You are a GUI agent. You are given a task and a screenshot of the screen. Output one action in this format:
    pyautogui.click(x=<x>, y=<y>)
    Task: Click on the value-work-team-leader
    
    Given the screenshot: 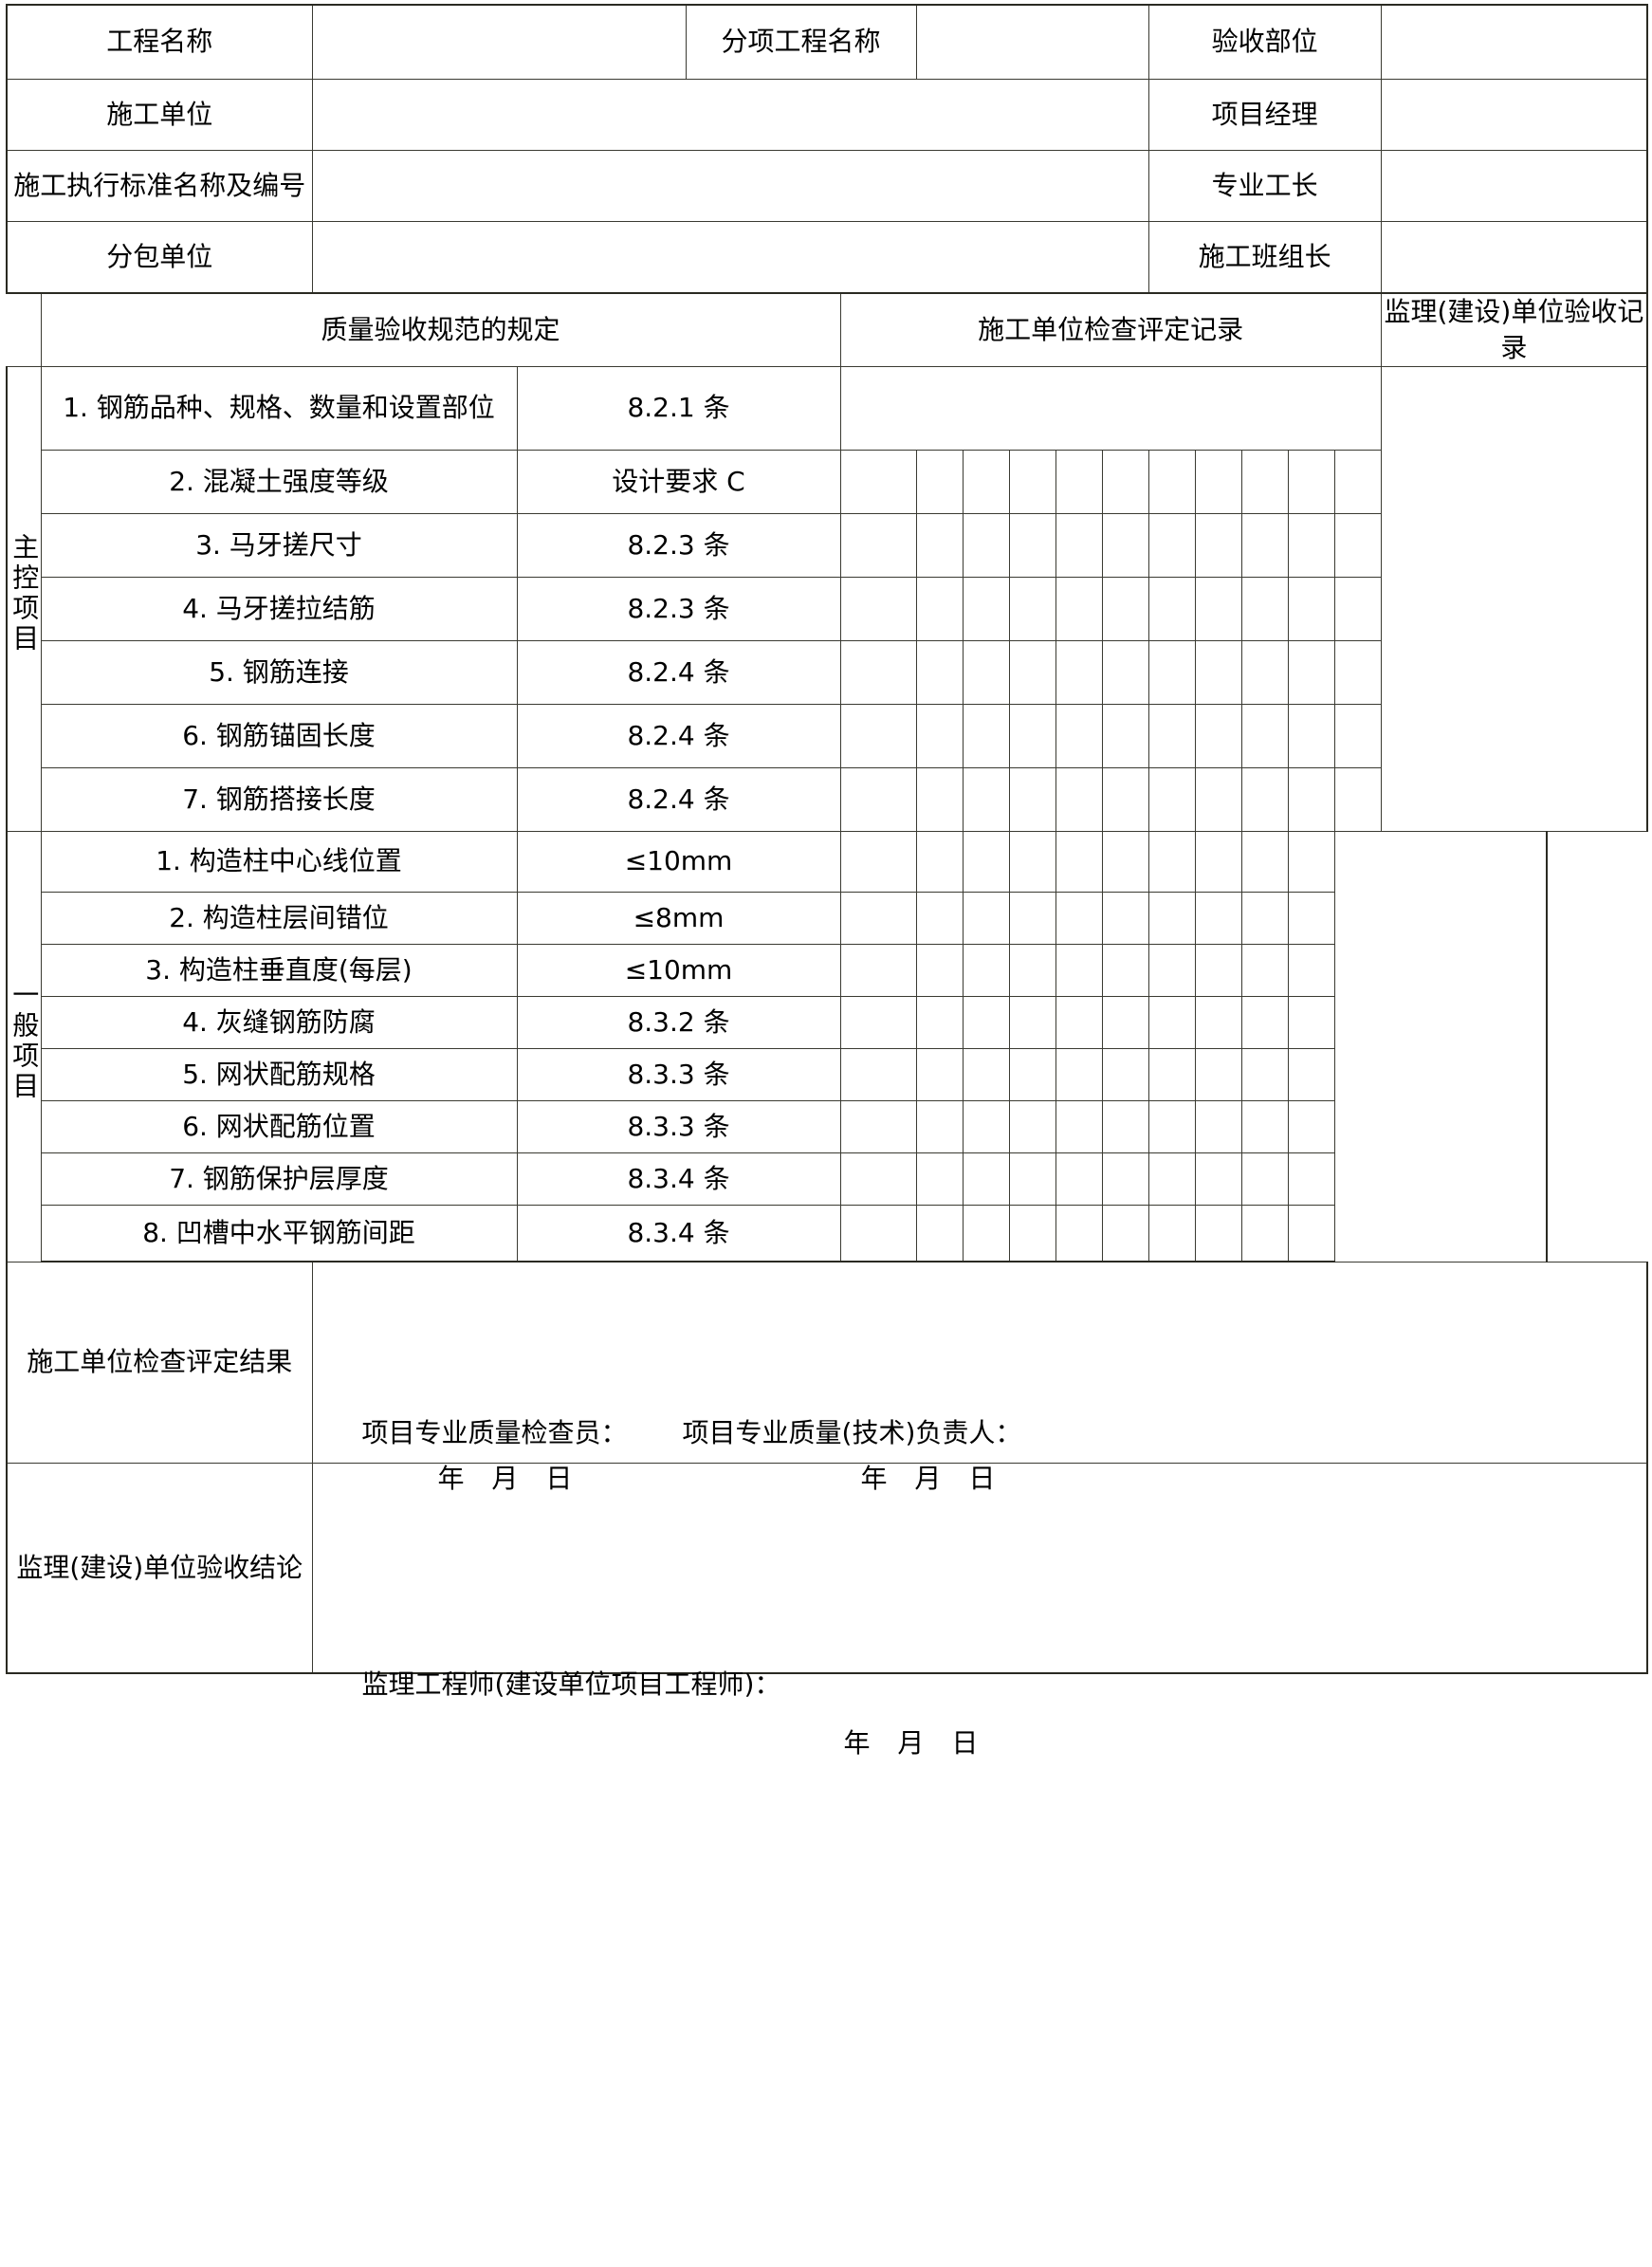 What is the action you would take?
    pyautogui.click(x=1514, y=257)
    